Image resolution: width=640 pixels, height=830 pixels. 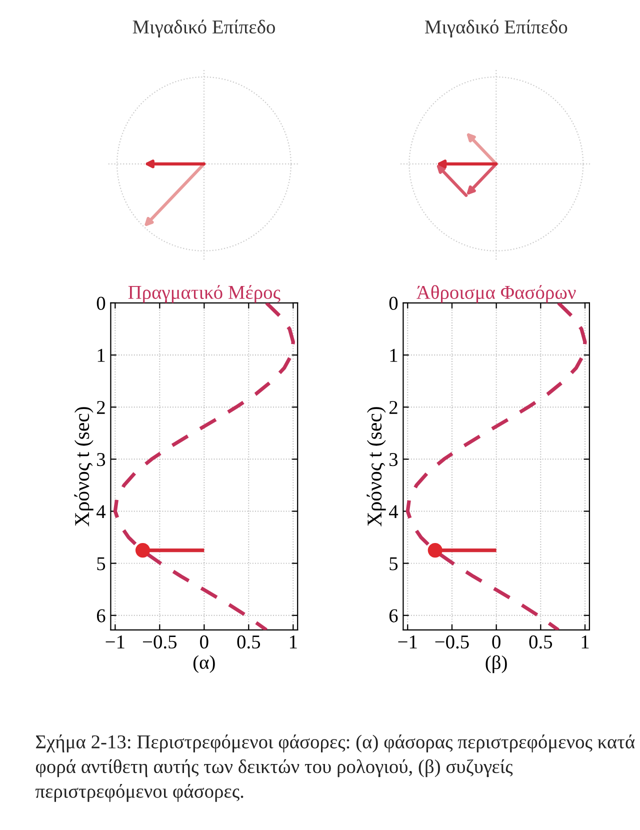 I want to click on chart-title: Πραγματικό Μέρος, so click(x=204, y=294).